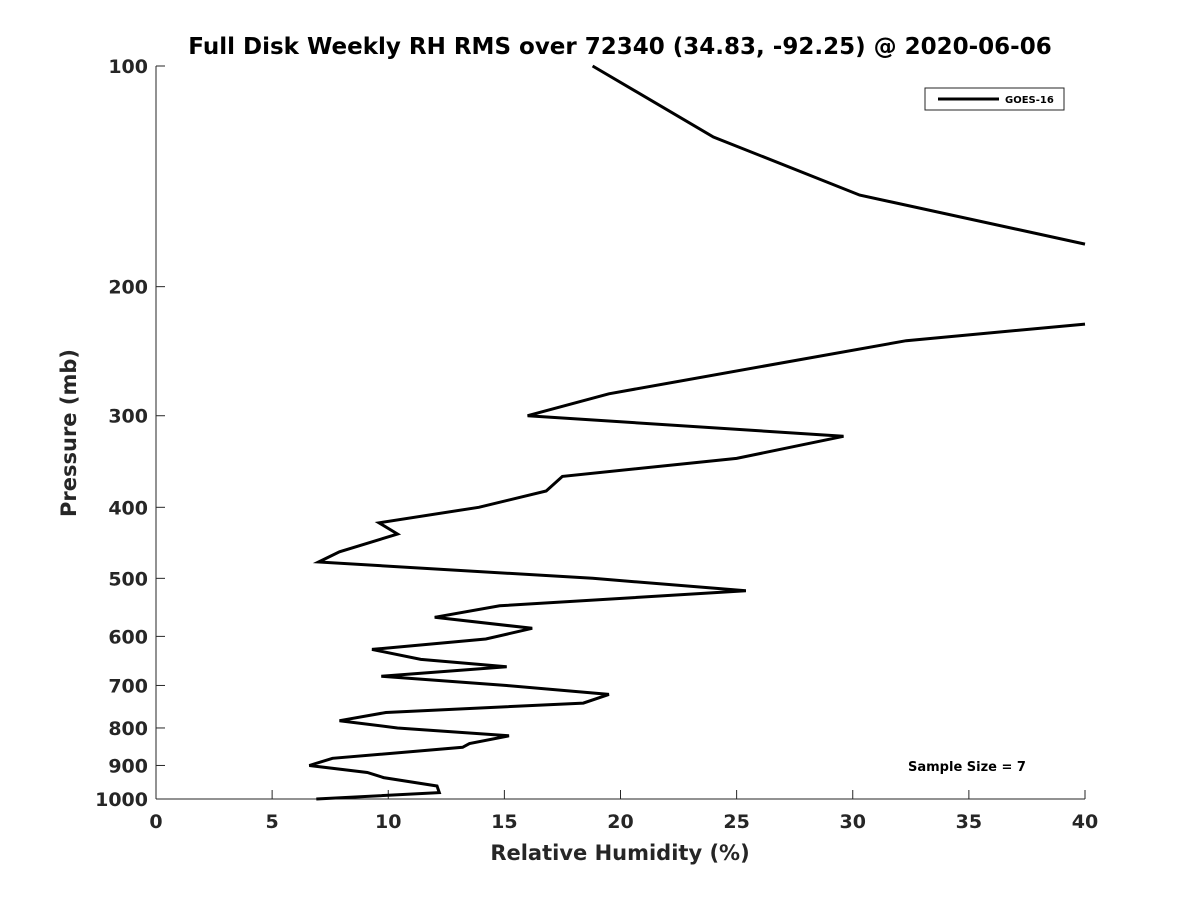 Image resolution: width=1200 pixels, height=900 pixels. Describe the element at coordinates (853, 822) in the screenshot. I see `x-tick-label: 30` at that location.